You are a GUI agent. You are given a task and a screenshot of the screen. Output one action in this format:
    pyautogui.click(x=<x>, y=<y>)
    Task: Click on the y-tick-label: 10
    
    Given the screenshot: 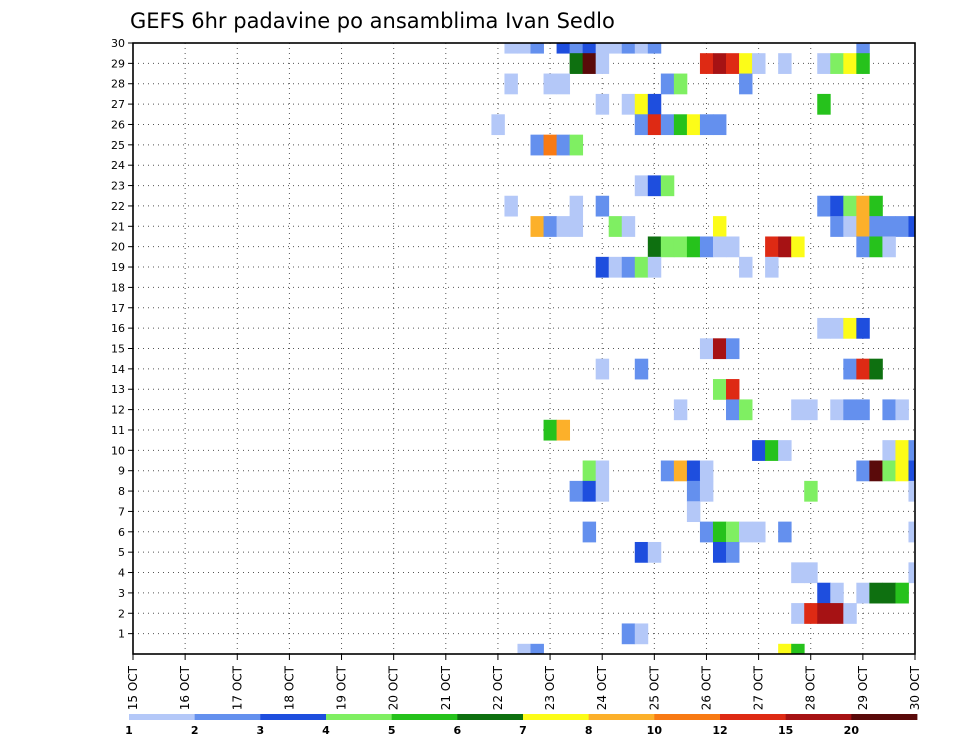 What is the action you would take?
    pyautogui.click(x=118, y=450)
    